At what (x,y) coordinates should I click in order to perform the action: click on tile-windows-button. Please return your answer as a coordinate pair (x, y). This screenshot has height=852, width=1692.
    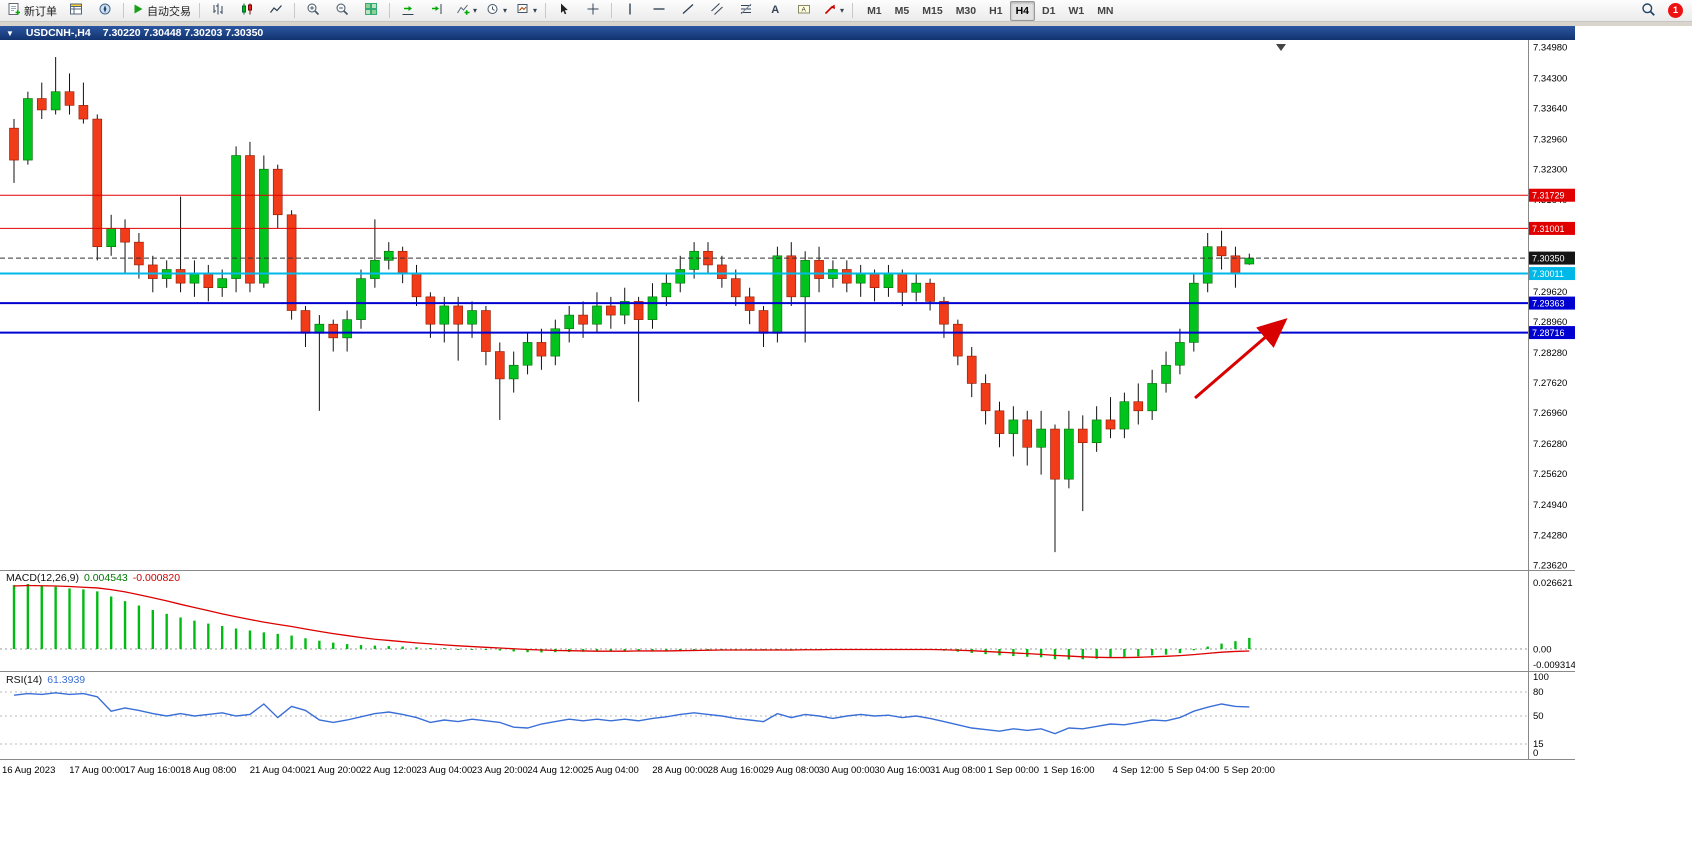
    Looking at the image, I should click on (371, 11).